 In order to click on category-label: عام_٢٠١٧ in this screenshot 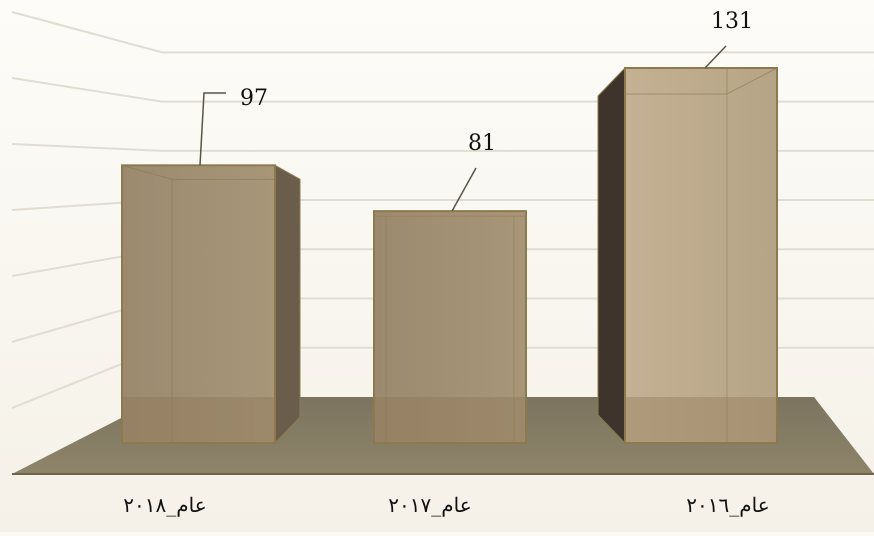, I will do `click(429, 505)`.